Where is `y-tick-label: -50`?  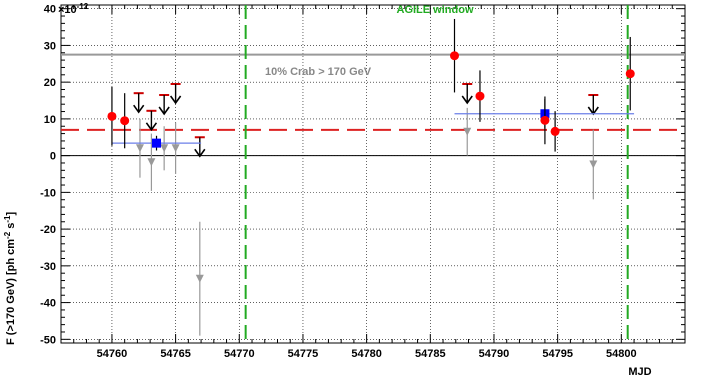 y-tick-label: -50 is located at coordinates (48, 340).